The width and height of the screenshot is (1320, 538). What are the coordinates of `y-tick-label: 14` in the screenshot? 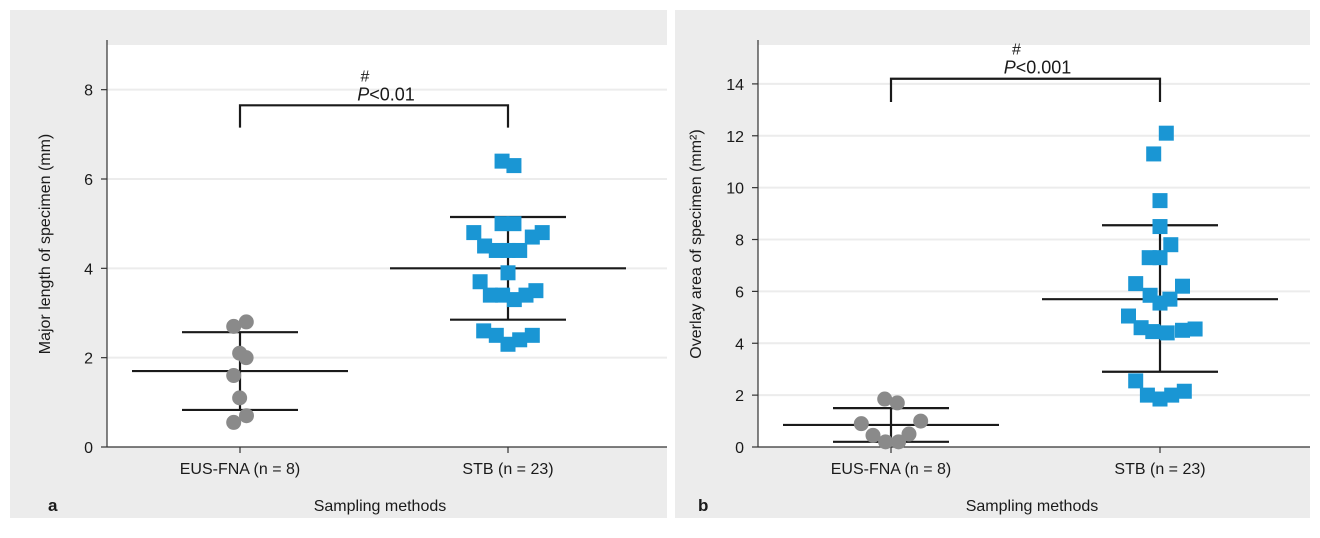 It's located at (735, 85).